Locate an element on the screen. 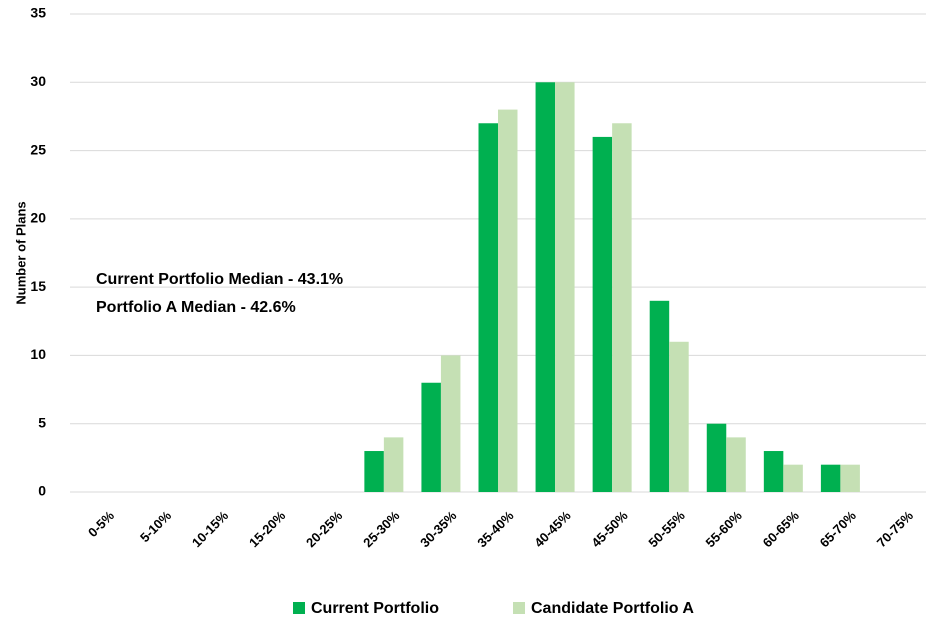 The width and height of the screenshot is (926, 628). annotation: Current Portfolio Median - 43.1% is located at coordinates (219, 279).